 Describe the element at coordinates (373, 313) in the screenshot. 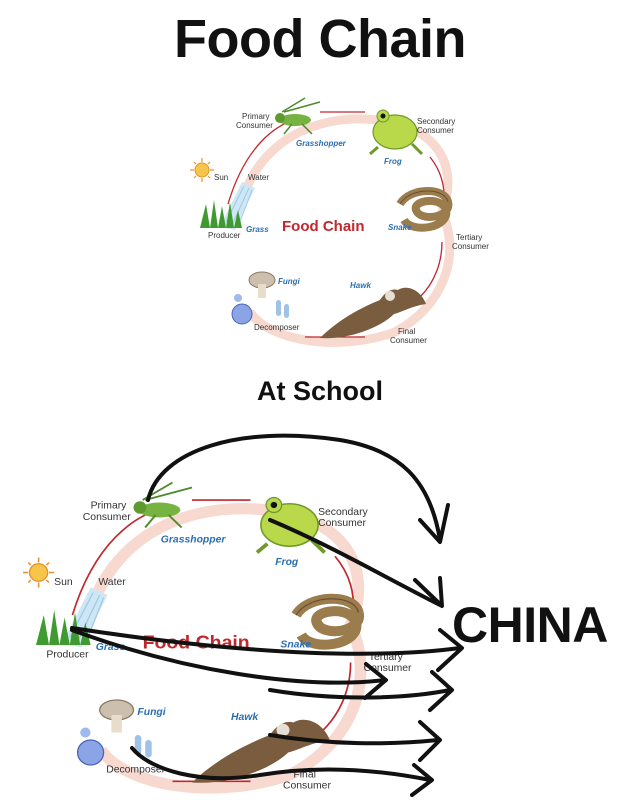

I see `hawk-icon` at that location.